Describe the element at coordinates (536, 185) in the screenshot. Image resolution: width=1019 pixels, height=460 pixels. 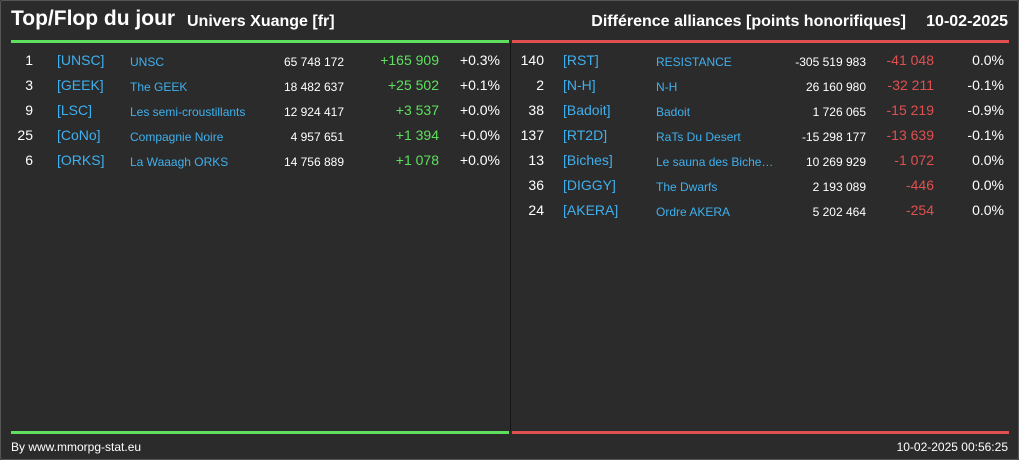
I see `alliance-rank: 36` at that location.